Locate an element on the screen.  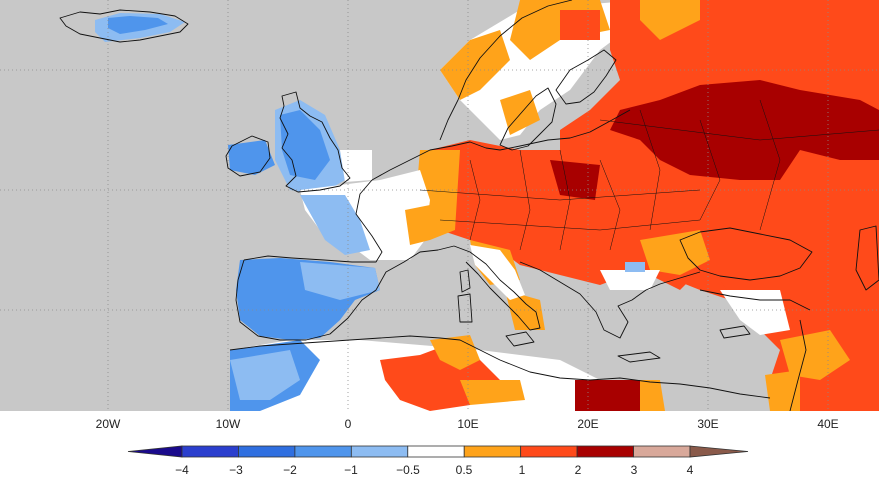
lon-label: 10E is located at coordinates (468, 424).